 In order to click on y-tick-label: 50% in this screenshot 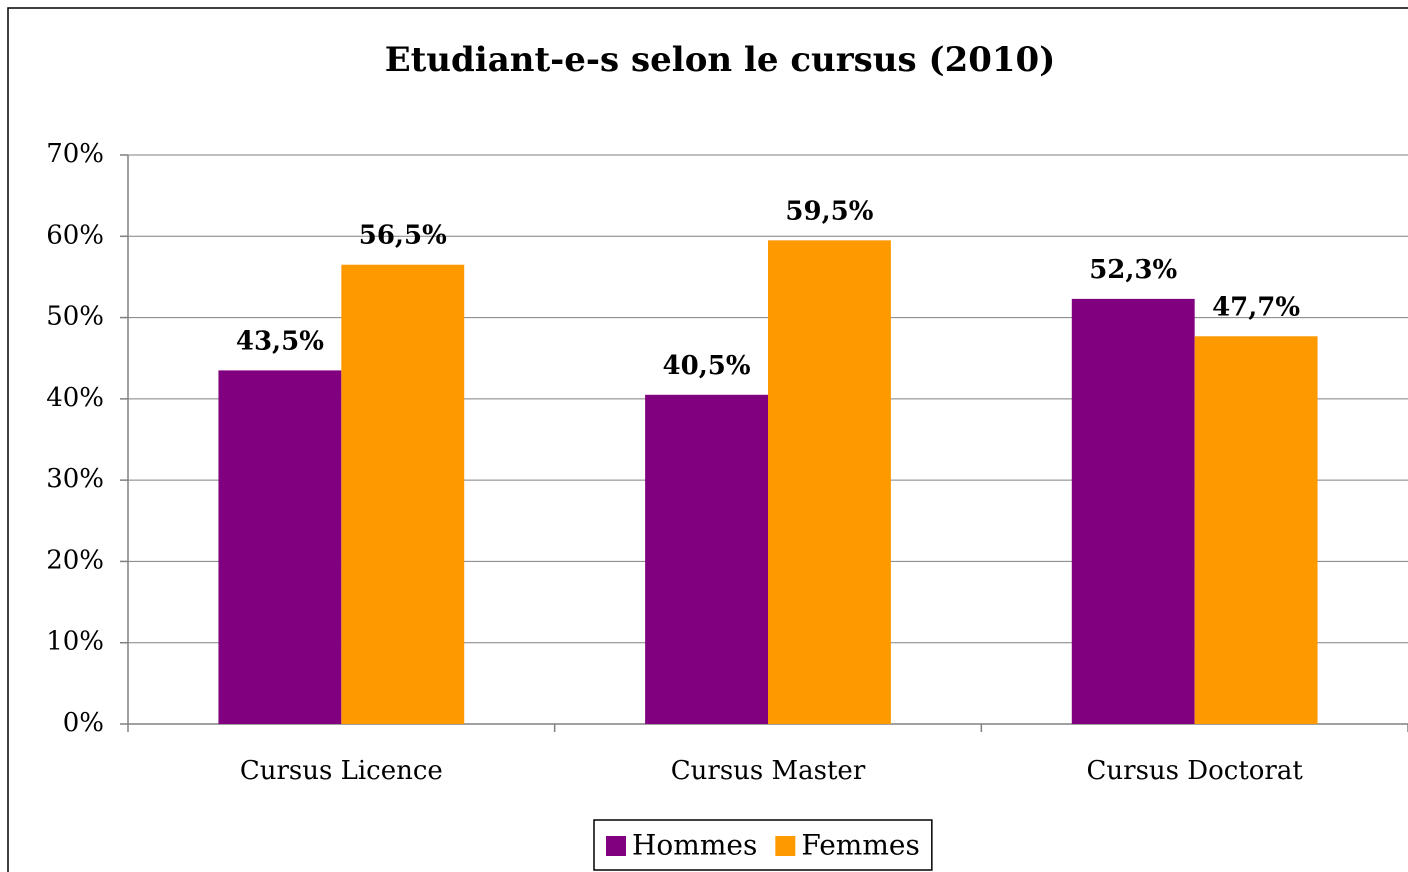, I will do `click(75, 317)`.